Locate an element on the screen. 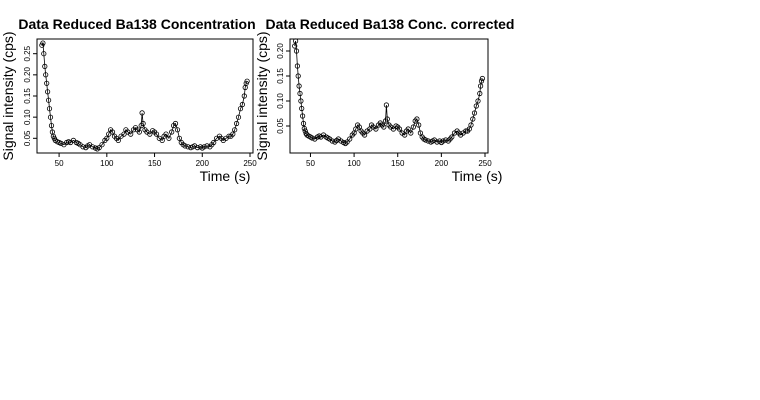 The width and height of the screenshot is (760, 400). series-line is located at coordinates (144, 95).